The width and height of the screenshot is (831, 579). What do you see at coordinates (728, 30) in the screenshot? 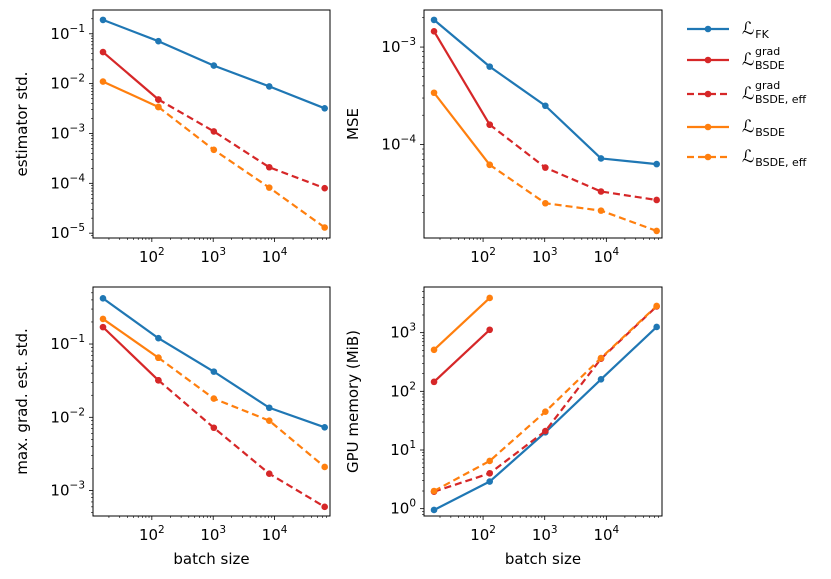
I see `legend-entry: ℒFK` at bounding box center [728, 30].